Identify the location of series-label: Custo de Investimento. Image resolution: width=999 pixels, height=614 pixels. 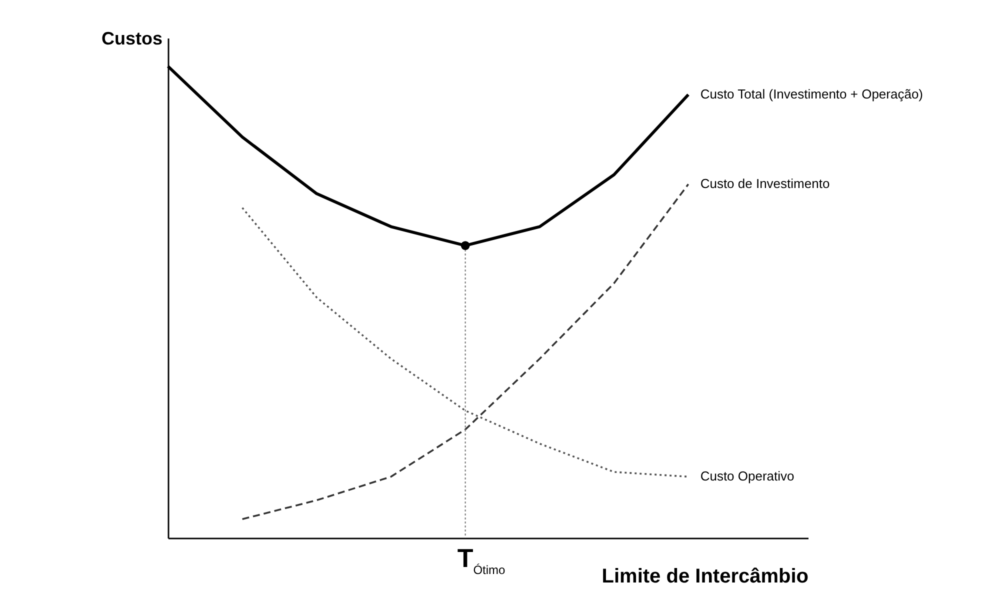
(765, 184).